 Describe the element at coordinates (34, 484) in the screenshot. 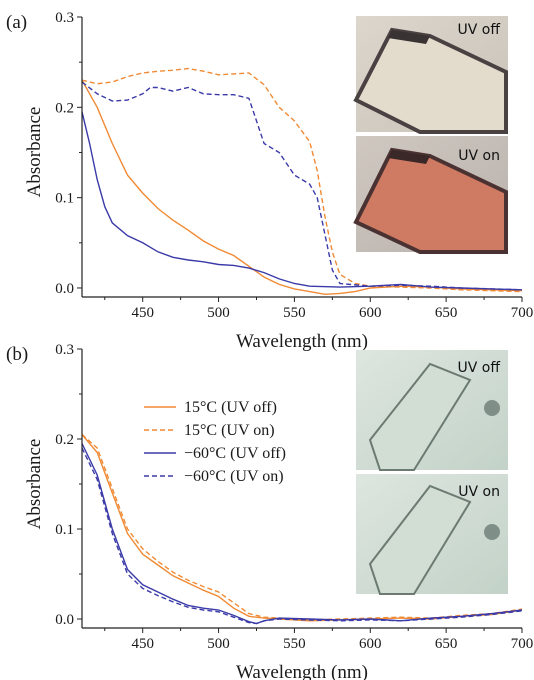

I see `panel-b-ylabel: Absorbance` at that location.